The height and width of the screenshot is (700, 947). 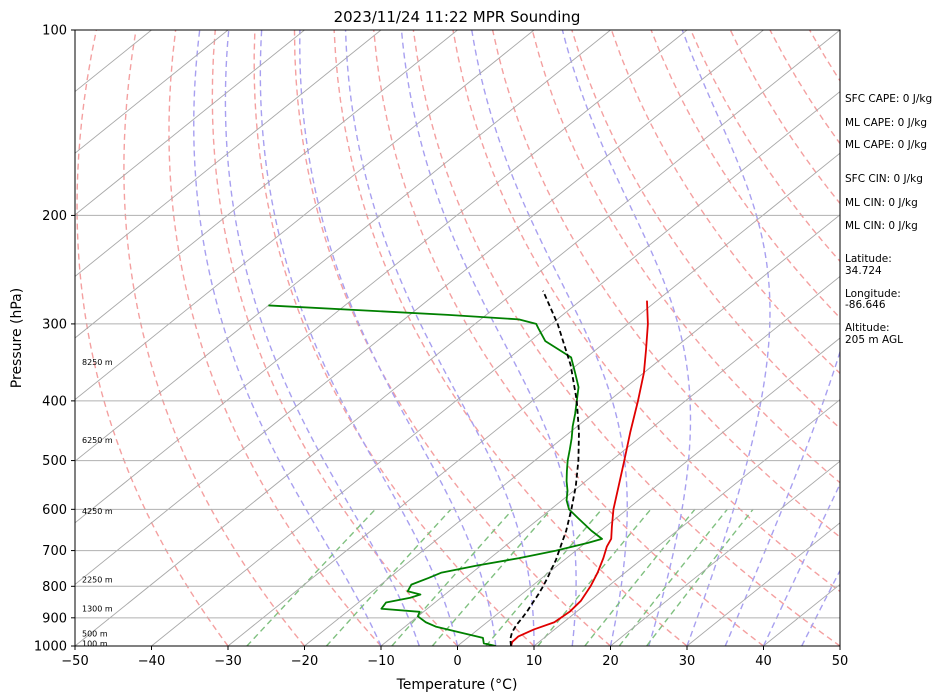 I want to click on y-tick-label: 1000, so click(x=50, y=647).